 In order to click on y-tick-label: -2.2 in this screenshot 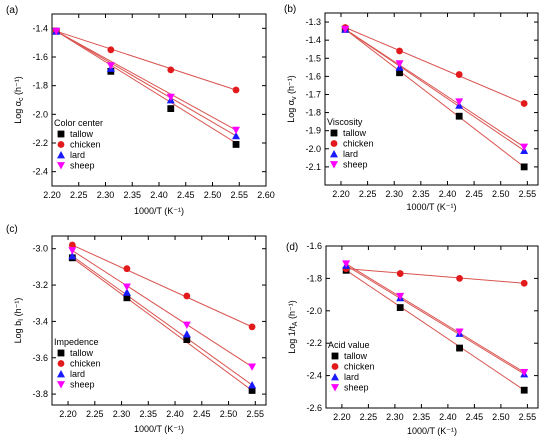, I will do `click(314, 343)`.